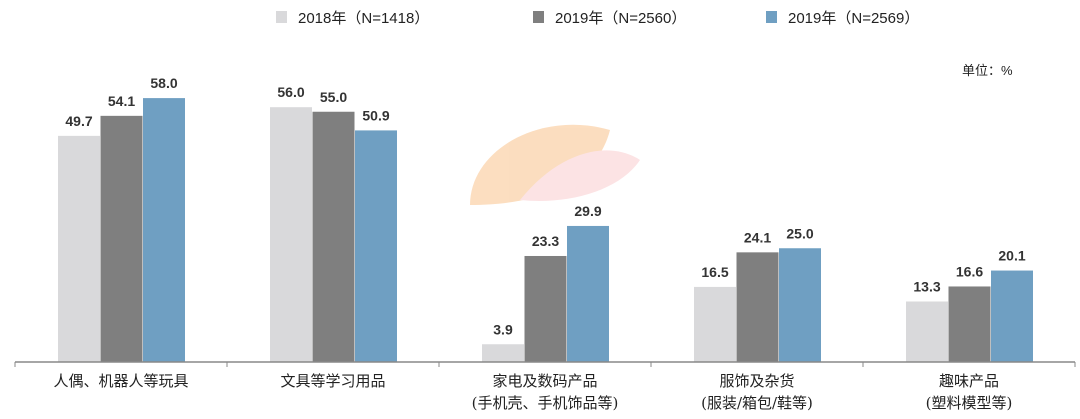  I want to click on category-label: 服饰及杂货, so click(756, 381).